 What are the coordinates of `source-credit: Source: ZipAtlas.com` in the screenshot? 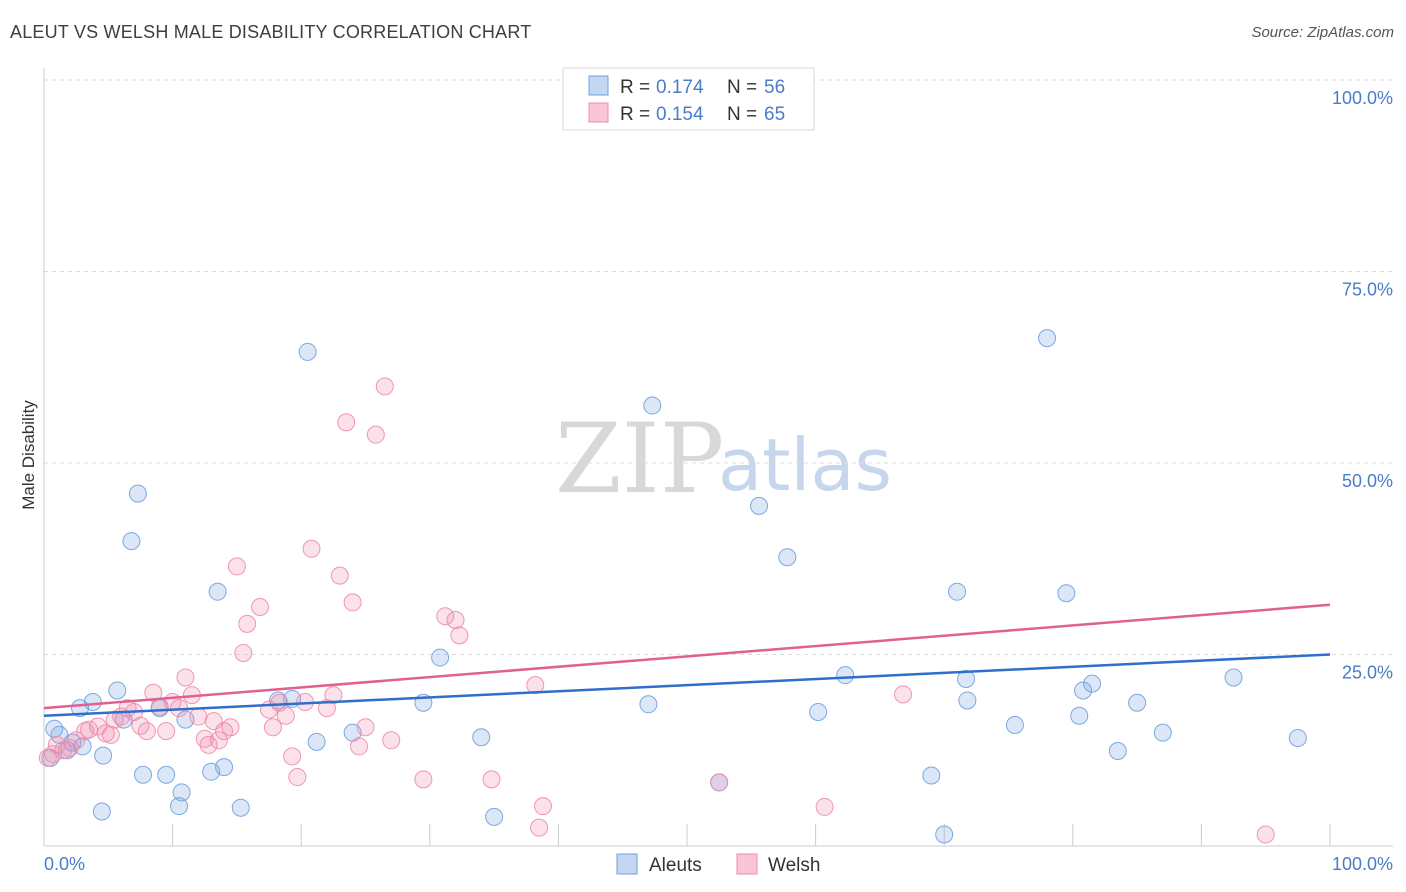 It's located at (1322, 32).